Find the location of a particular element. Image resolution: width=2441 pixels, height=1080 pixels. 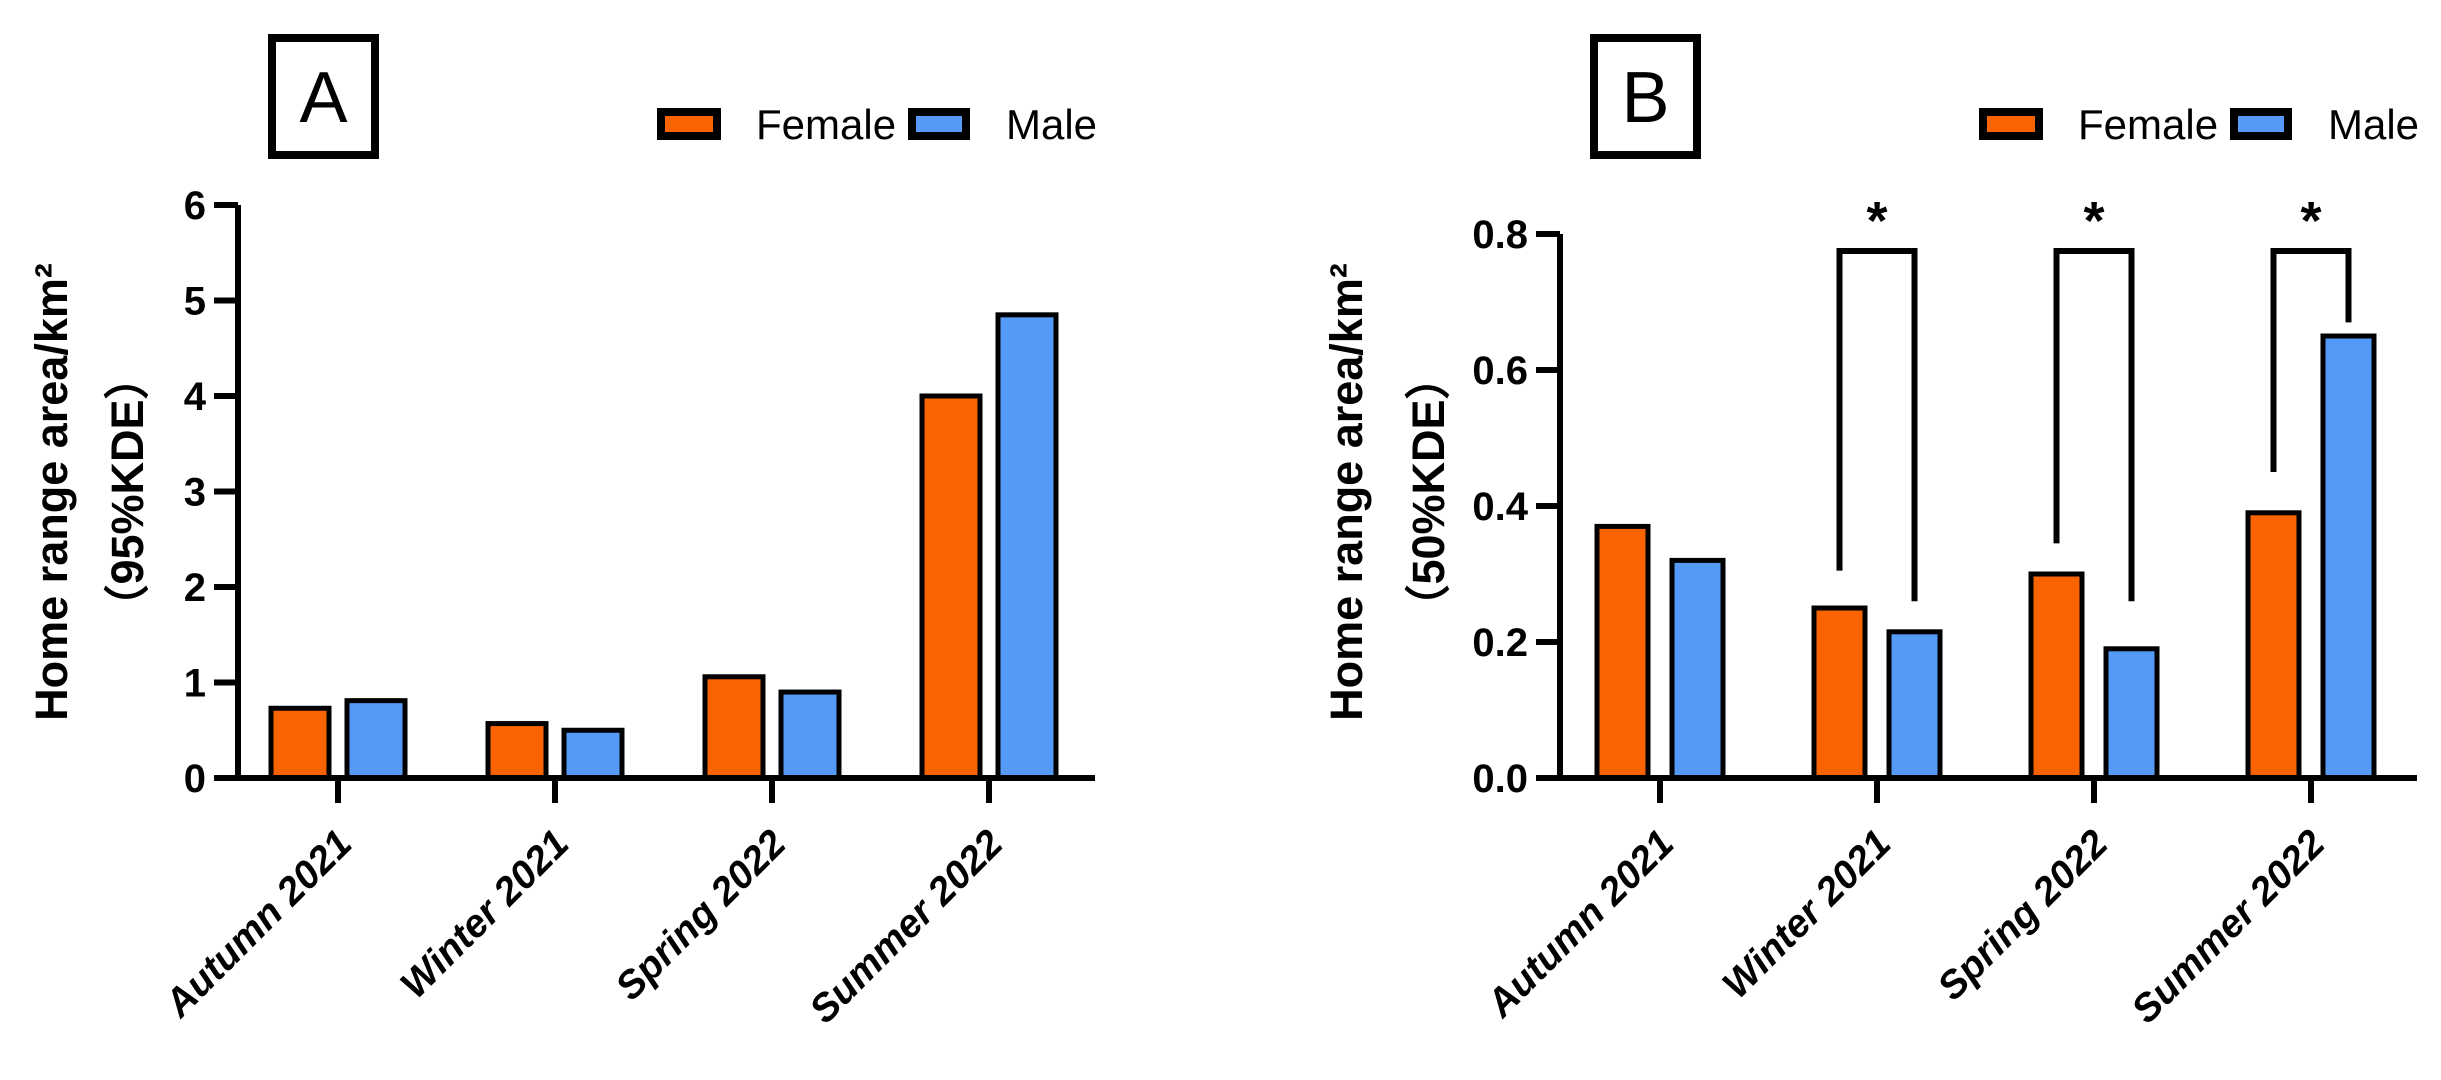

significance-bracket-summer-2022 is located at coordinates (2311, 360).